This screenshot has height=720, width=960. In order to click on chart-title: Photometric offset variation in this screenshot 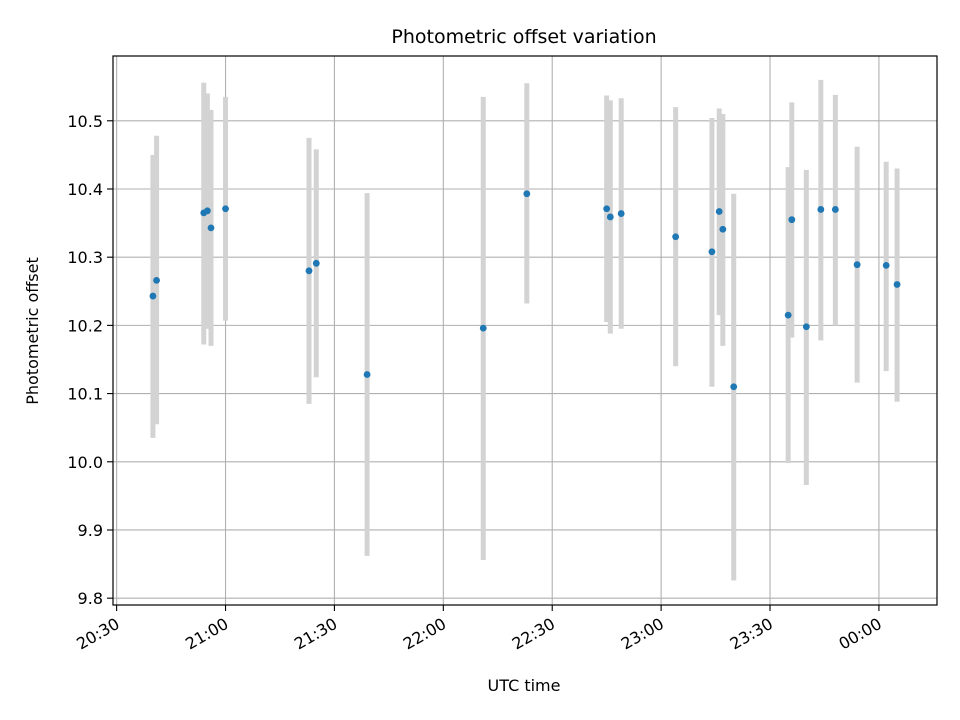, I will do `click(523, 37)`.